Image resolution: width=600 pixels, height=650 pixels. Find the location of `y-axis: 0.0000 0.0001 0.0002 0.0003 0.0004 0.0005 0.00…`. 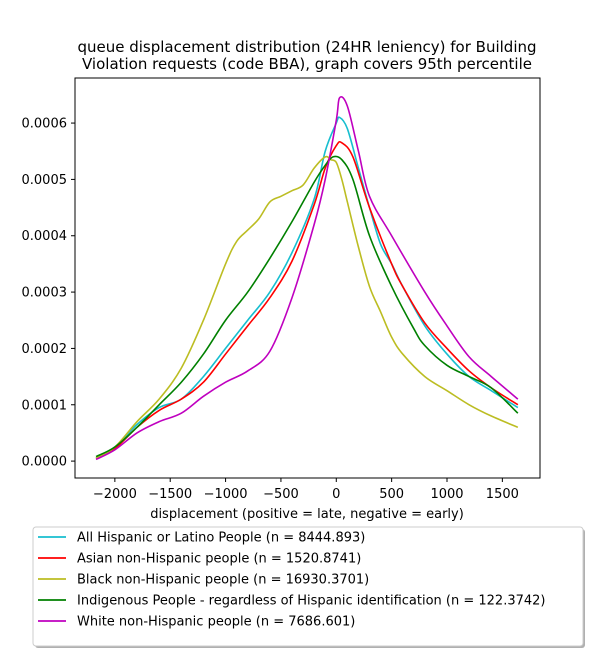

y-axis: 0.0000 0.0001 0.0002 0.0003 0.0004 0.0005 0.00… is located at coordinates (48, 293).